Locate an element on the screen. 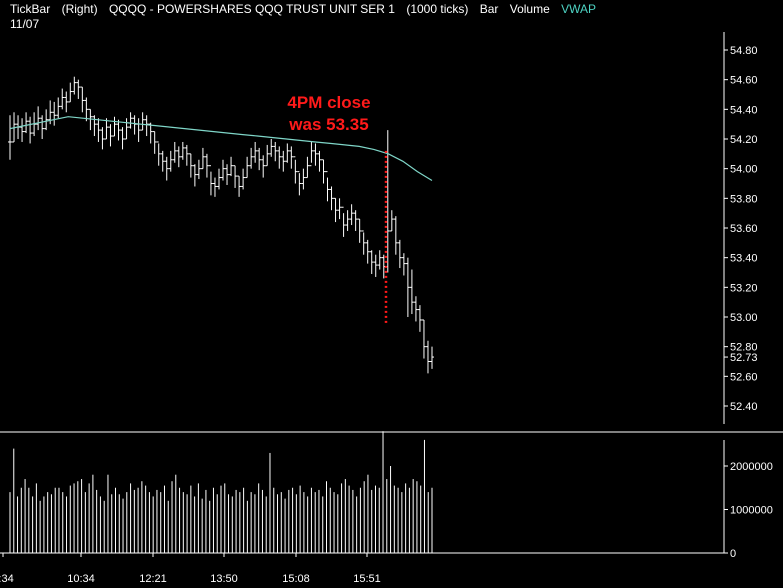 The height and width of the screenshot is (588, 783). scale-side-label: (Right) is located at coordinates (79, 9).